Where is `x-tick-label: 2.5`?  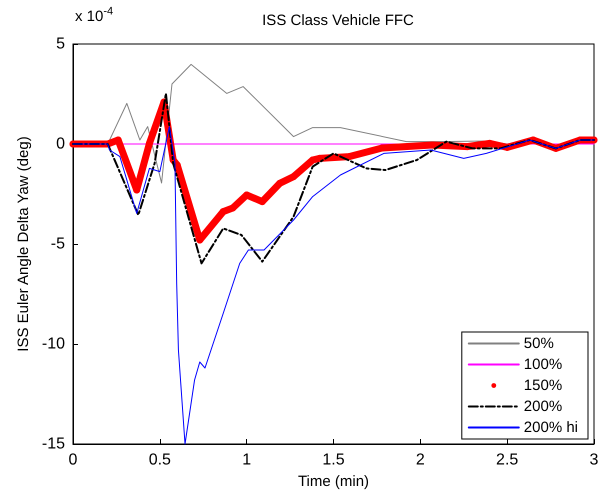 x-tick-label: 2.5 is located at coordinates (507, 460).